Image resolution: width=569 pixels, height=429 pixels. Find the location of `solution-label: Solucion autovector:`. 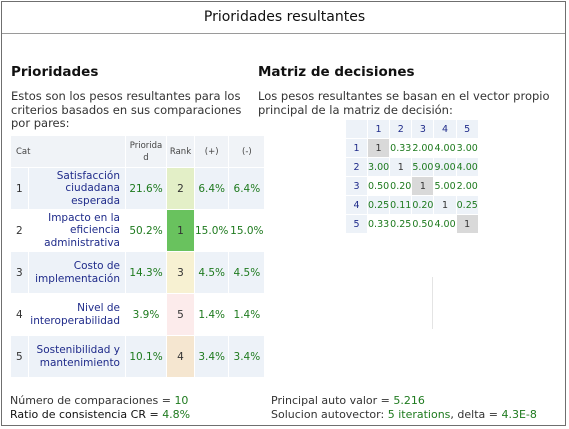

solution-label: Solucion autovector: is located at coordinates (329, 414).